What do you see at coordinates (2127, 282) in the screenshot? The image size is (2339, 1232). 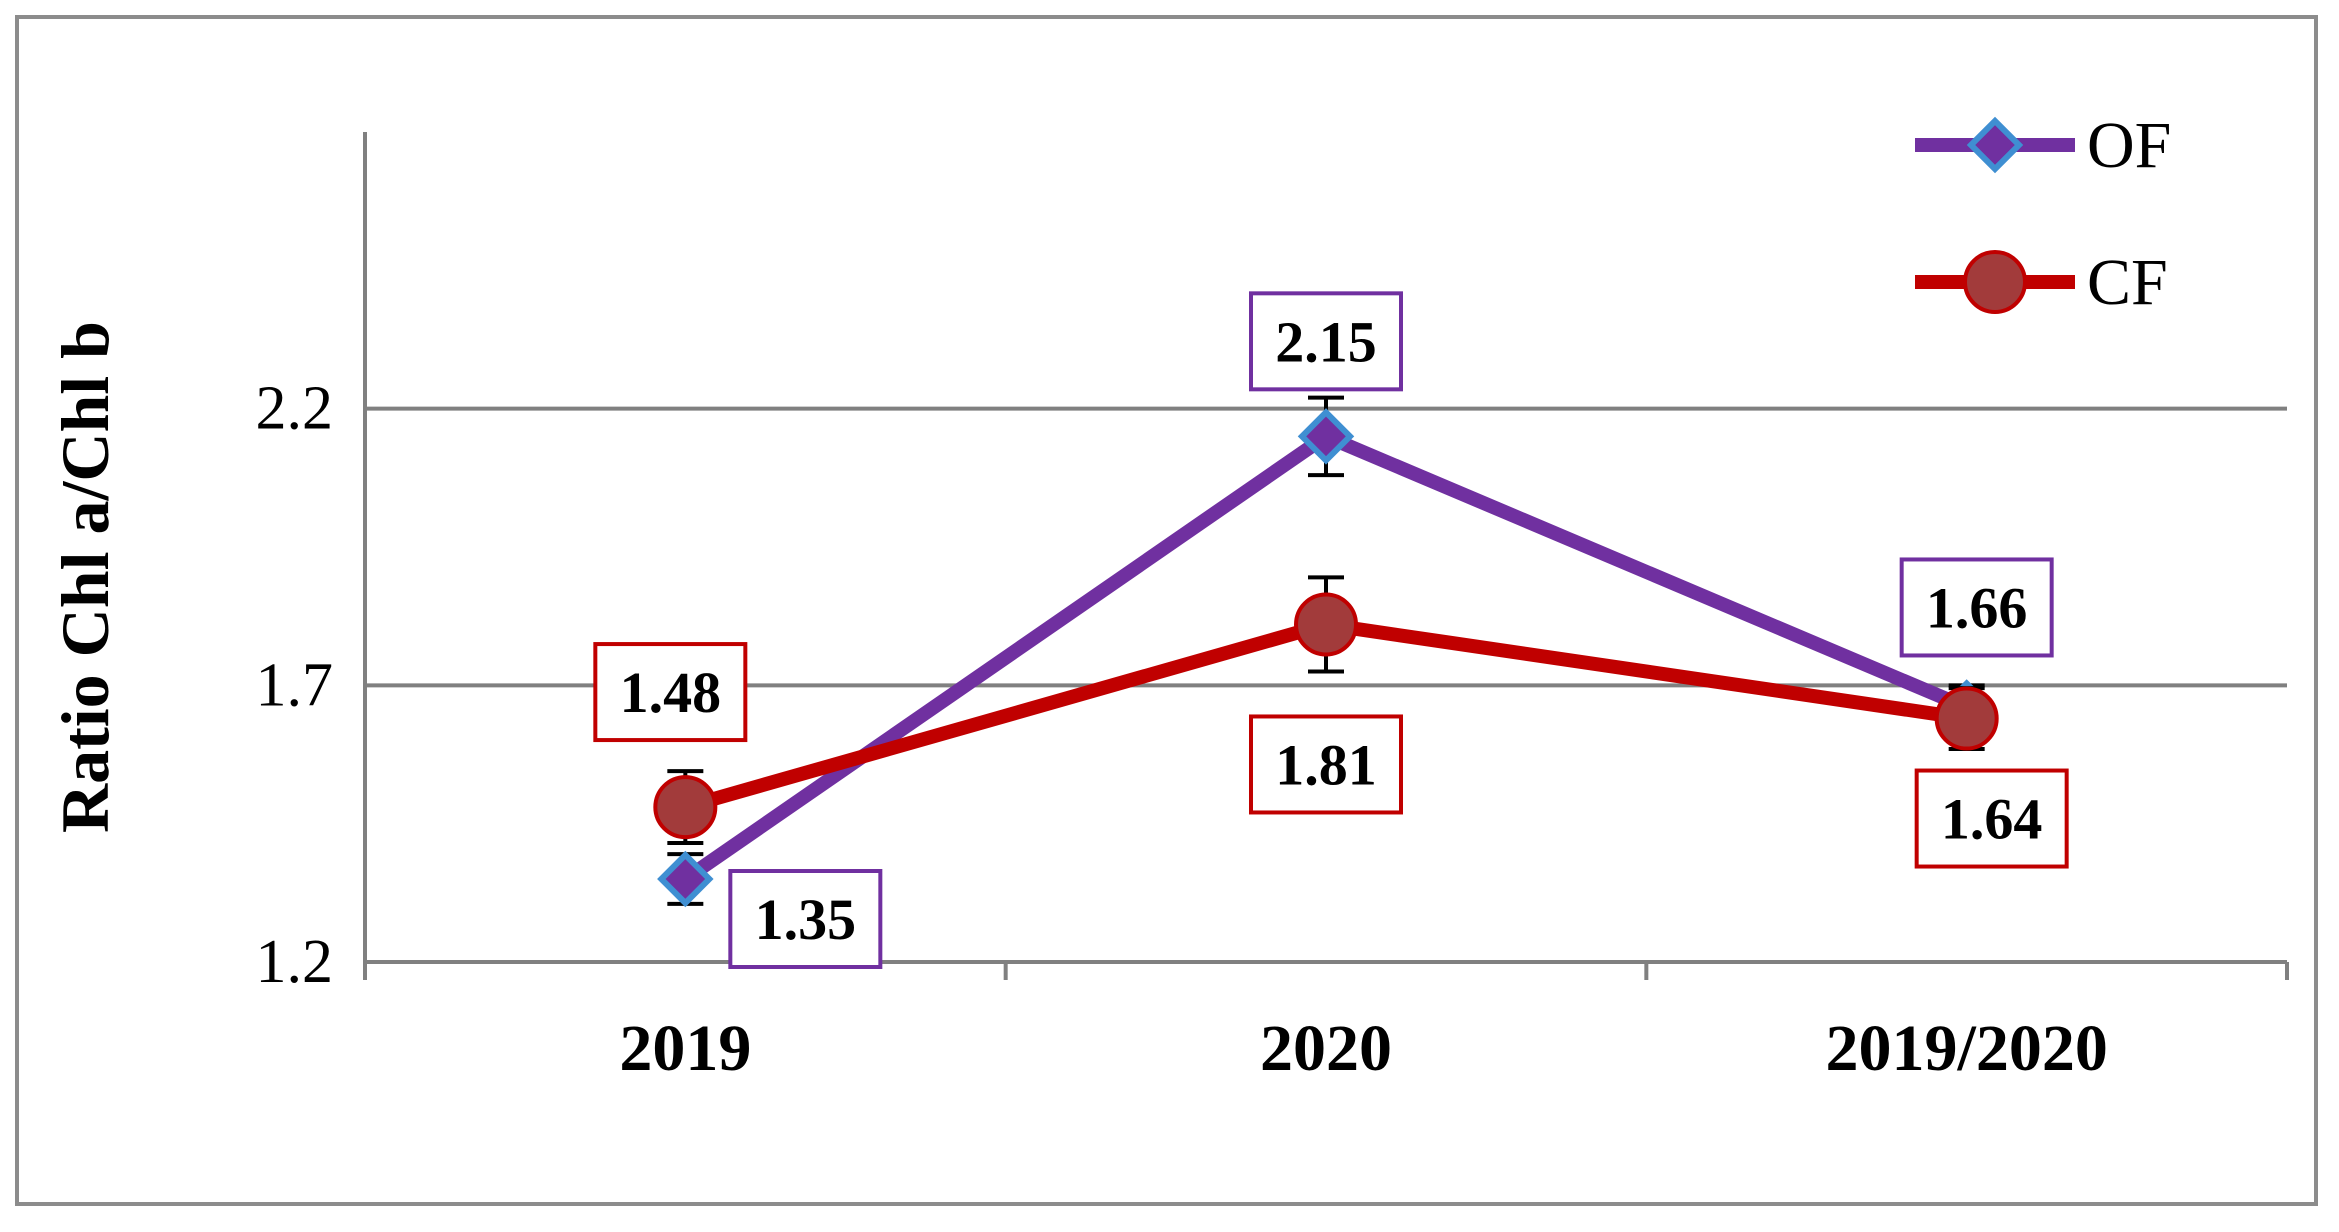 I see `legend-label: CF` at bounding box center [2127, 282].